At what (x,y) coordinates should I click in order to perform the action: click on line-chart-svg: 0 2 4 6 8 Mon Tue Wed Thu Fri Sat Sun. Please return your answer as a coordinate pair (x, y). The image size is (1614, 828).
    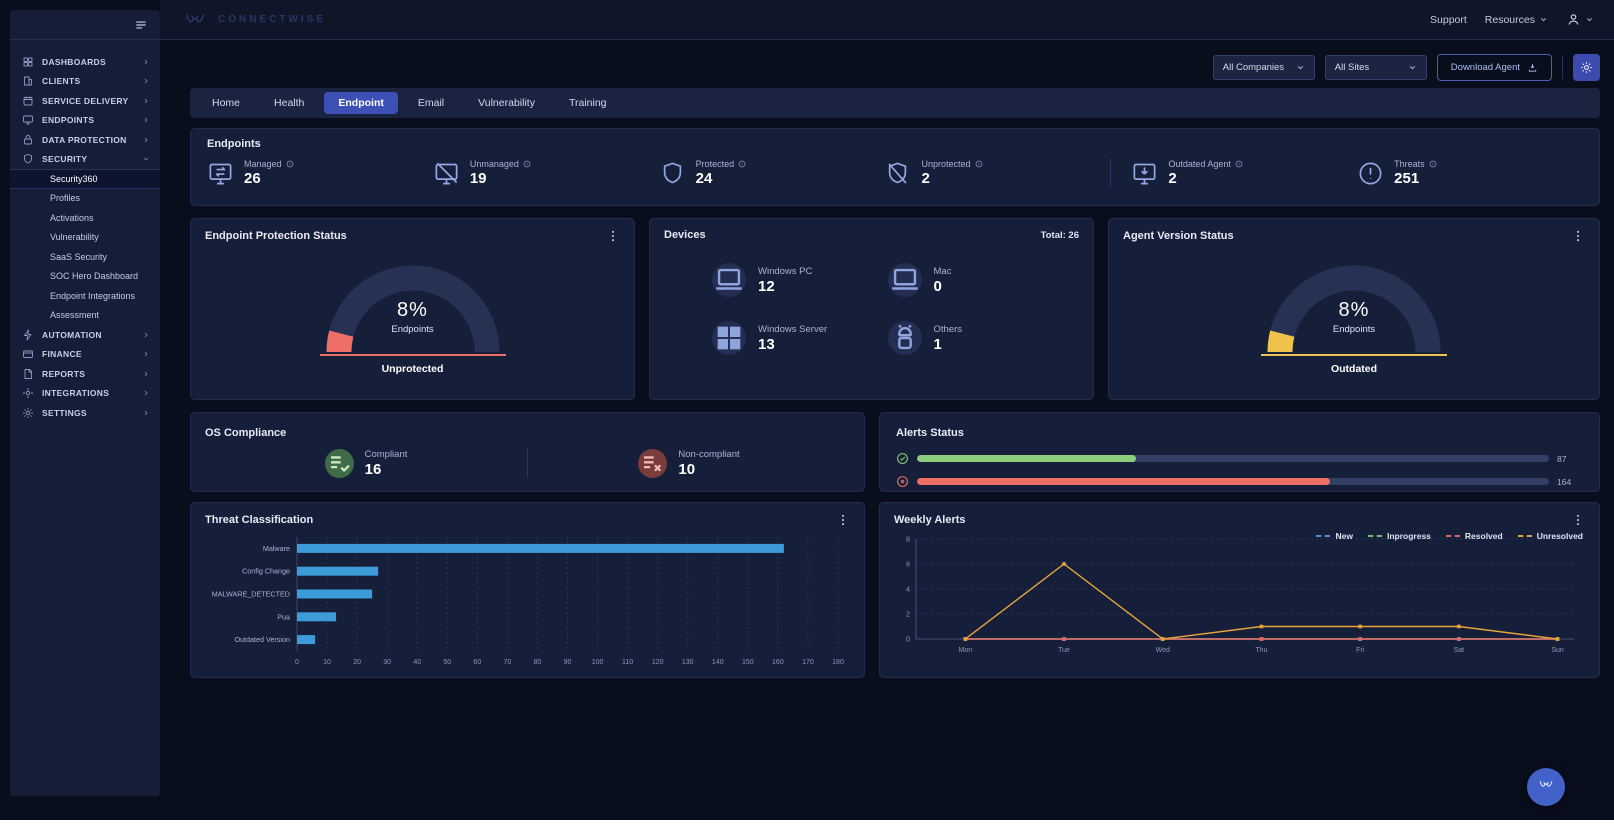
    Looking at the image, I should click on (1240, 595).